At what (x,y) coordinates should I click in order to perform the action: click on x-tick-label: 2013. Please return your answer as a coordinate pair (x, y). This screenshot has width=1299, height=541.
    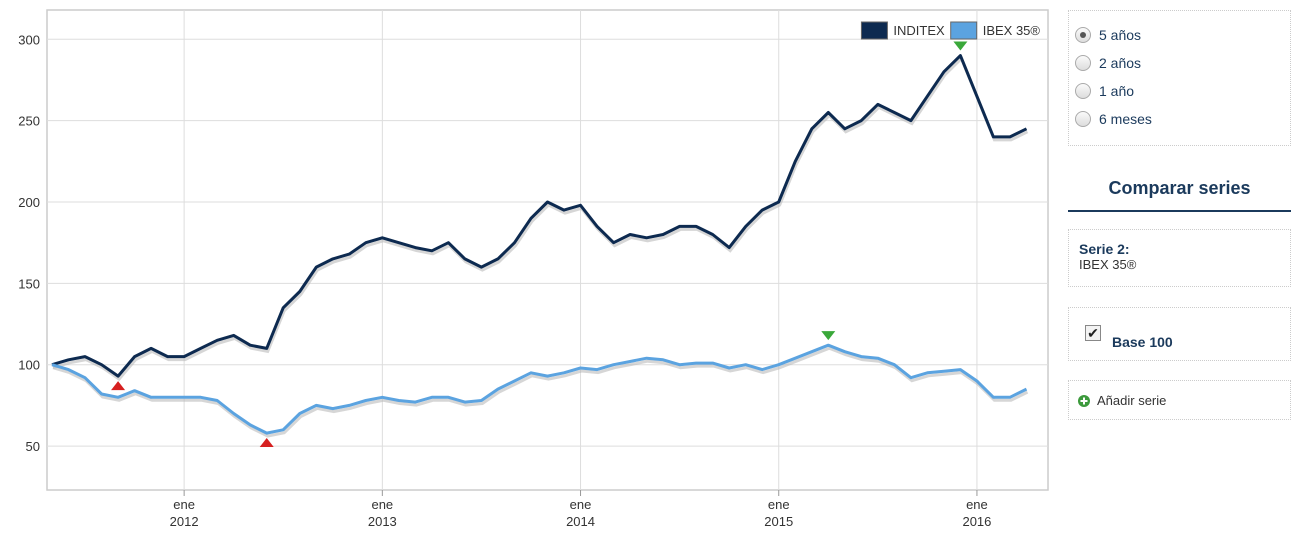
    Looking at the image, I should click on (382, 521).